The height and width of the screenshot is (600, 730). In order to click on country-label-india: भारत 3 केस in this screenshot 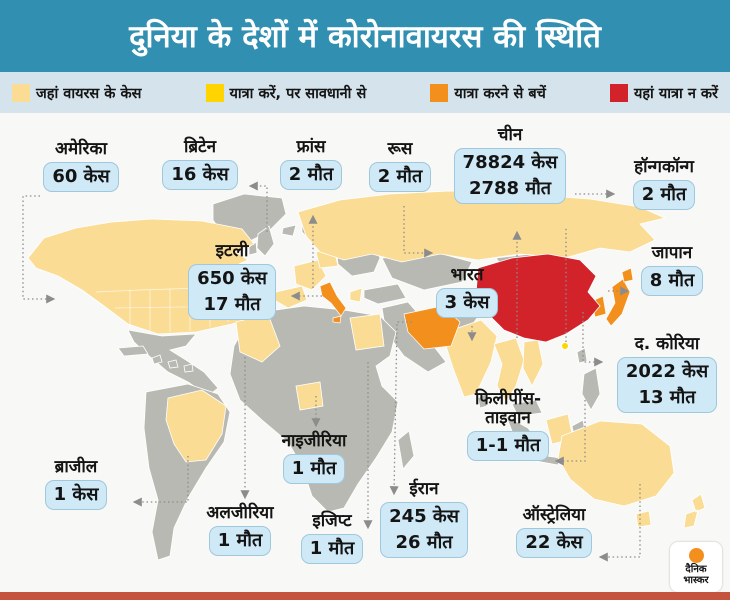, I will do `click(467, 292)`.